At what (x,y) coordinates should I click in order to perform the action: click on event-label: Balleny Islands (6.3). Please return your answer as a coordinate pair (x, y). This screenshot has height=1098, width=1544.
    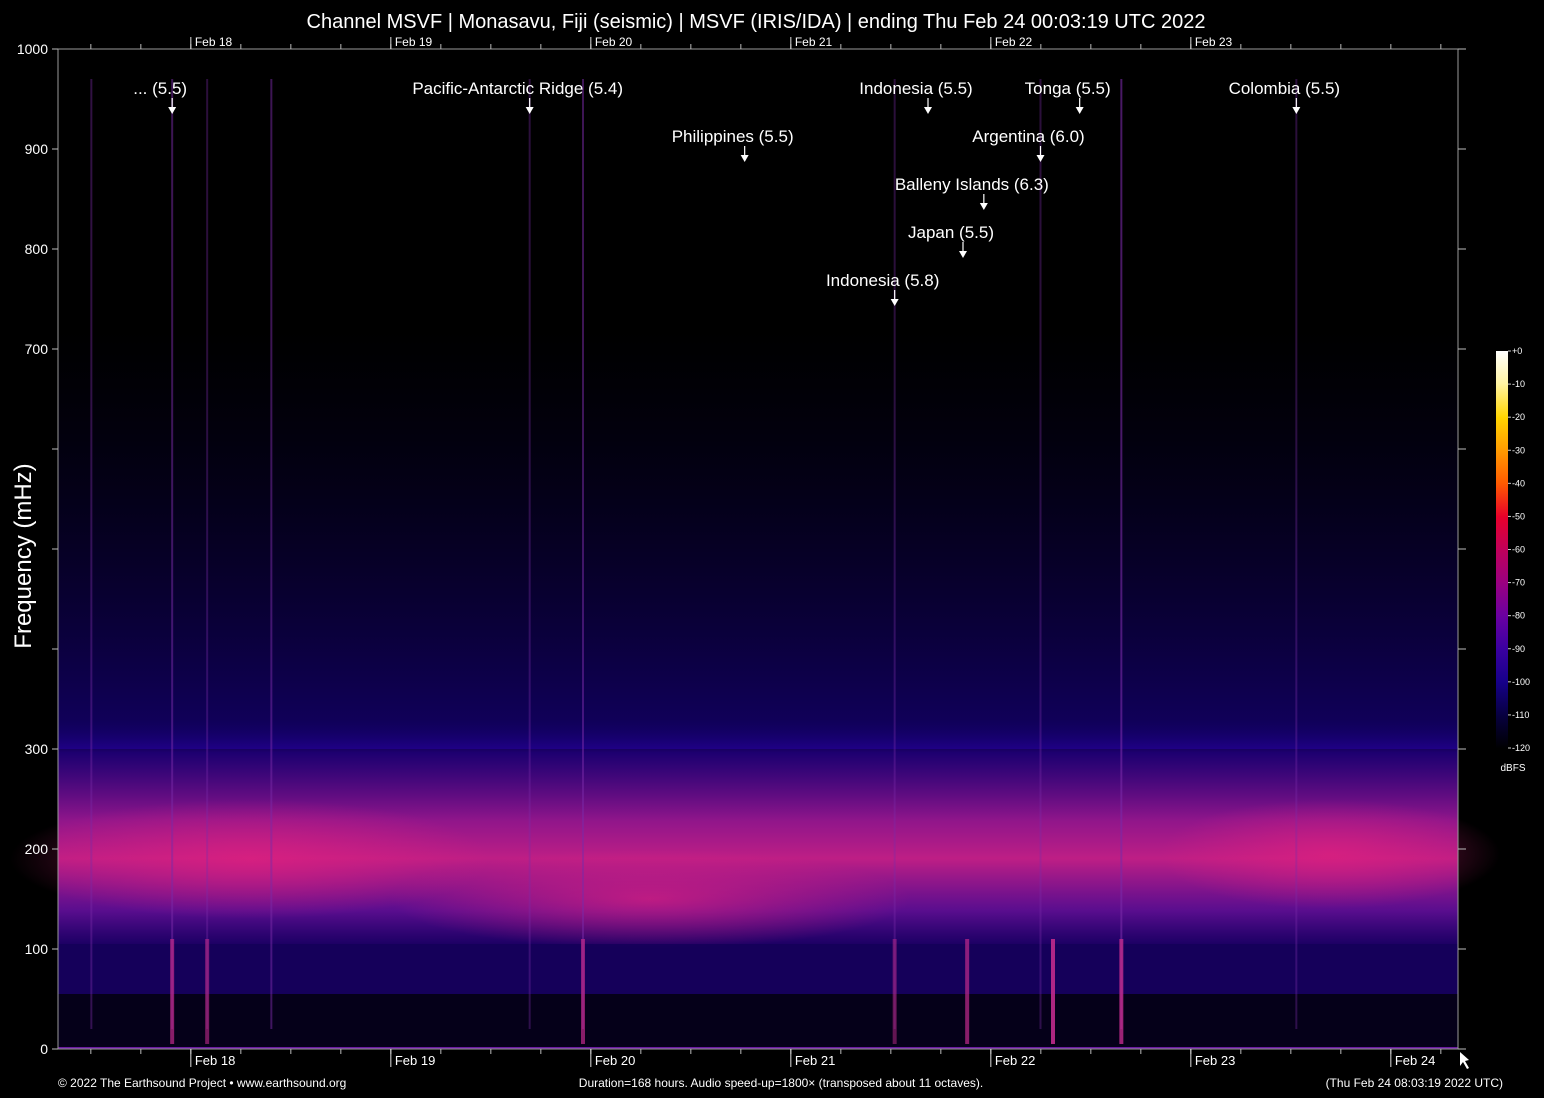
    Looking at the image, I should click on (972, 184).